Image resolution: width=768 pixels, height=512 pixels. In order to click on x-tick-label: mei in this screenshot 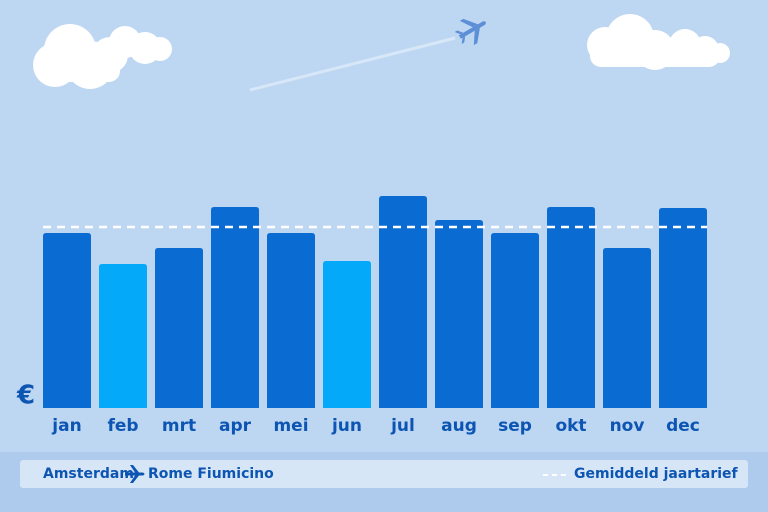, I will do `click(290, 426)`.